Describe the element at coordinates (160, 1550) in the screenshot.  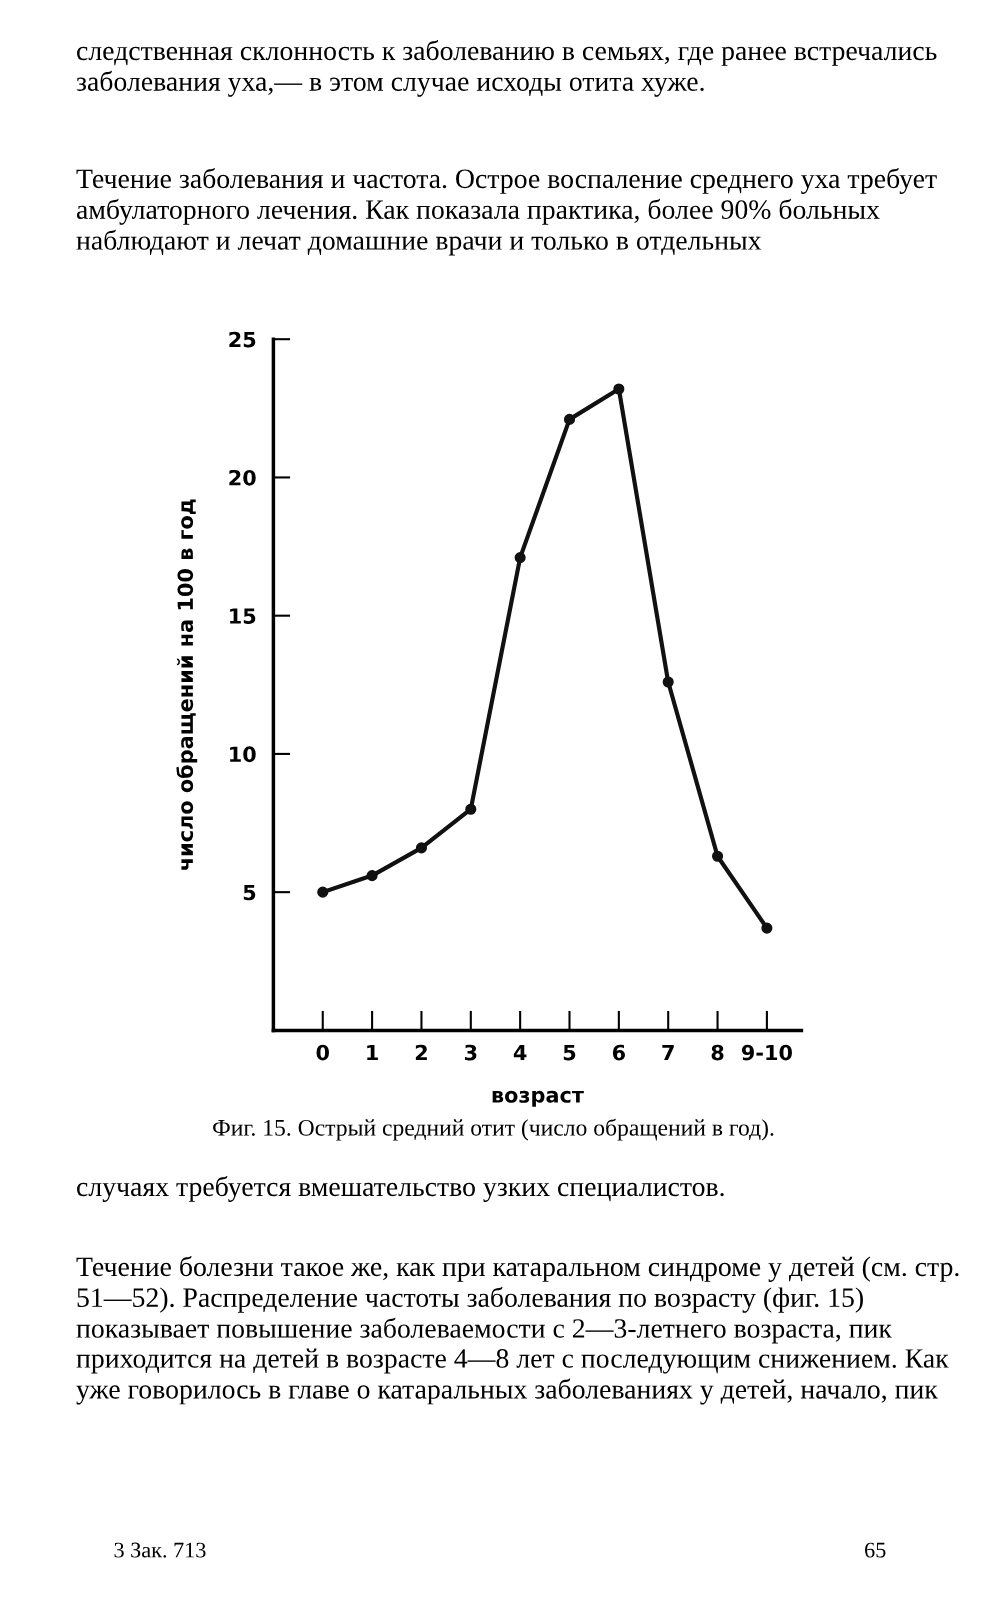
I see `text: 3 Зак. 713` at that location.